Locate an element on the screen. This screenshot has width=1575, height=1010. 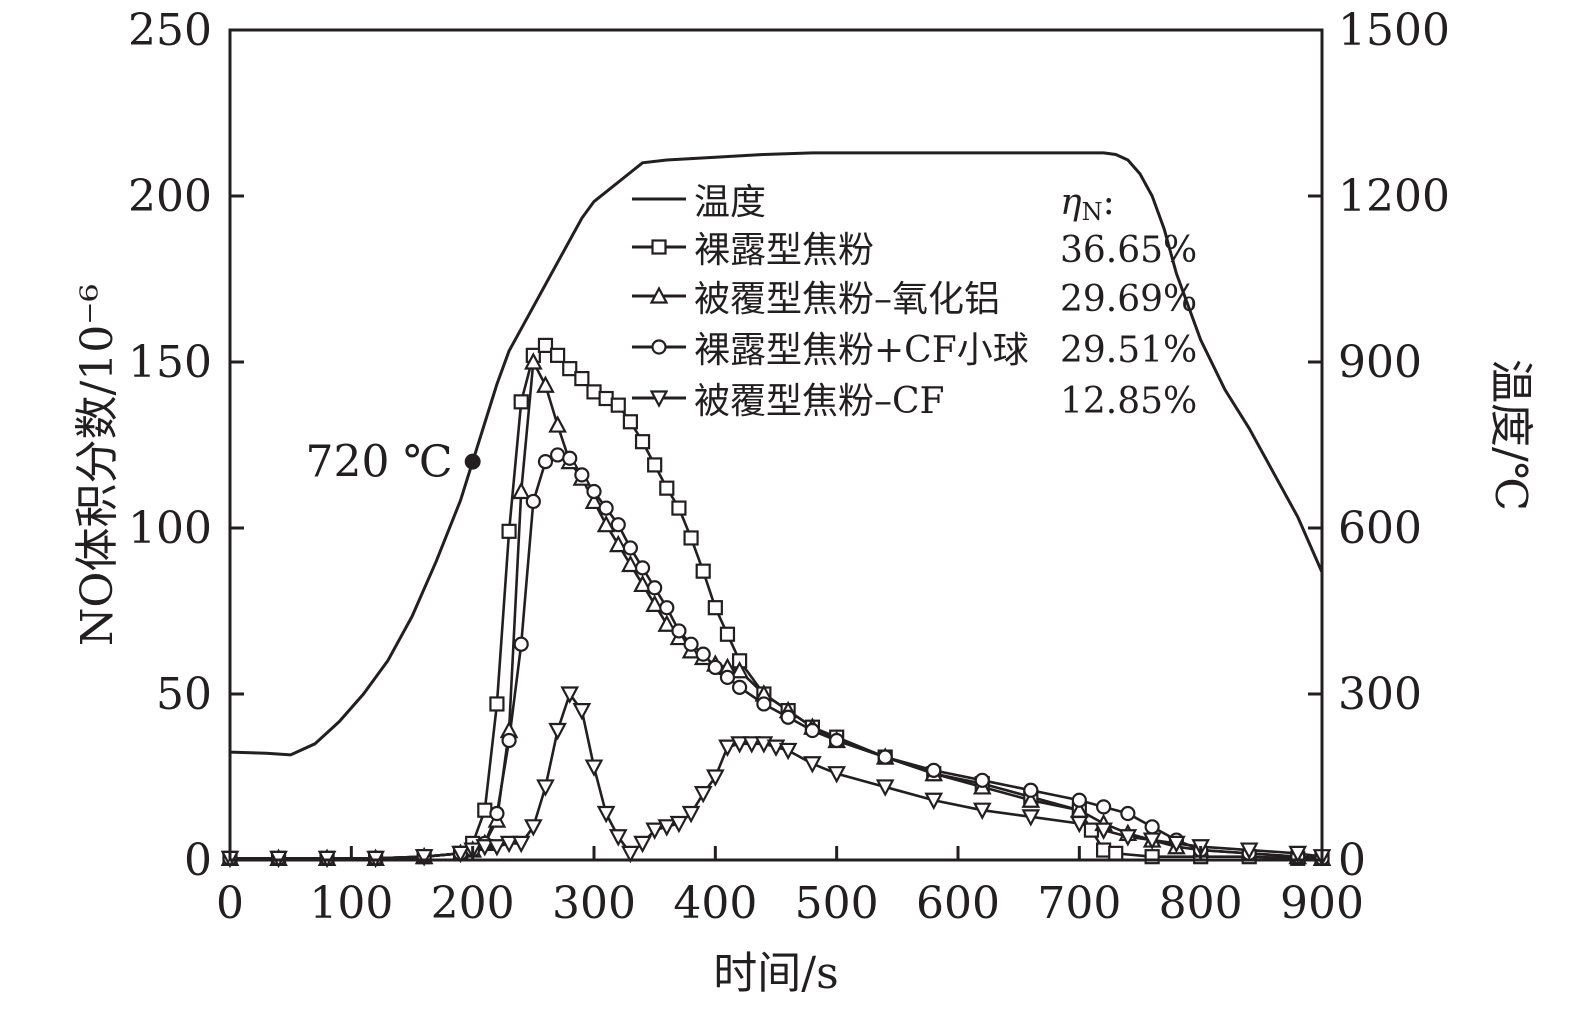
y-left-tick-label: 200 is located at coordinates (170, 196).